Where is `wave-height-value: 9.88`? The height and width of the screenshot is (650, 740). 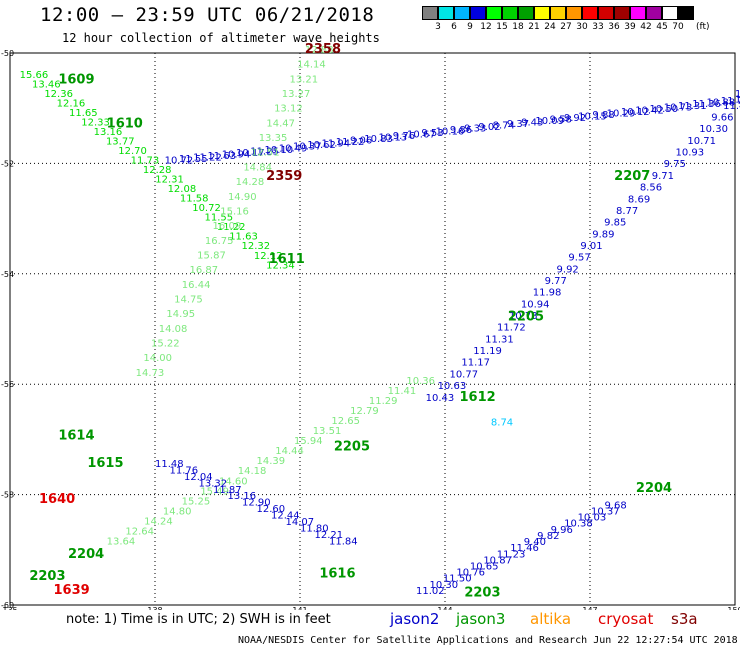 wave-height-value: 9.88 is located at coordinates (603, 115).